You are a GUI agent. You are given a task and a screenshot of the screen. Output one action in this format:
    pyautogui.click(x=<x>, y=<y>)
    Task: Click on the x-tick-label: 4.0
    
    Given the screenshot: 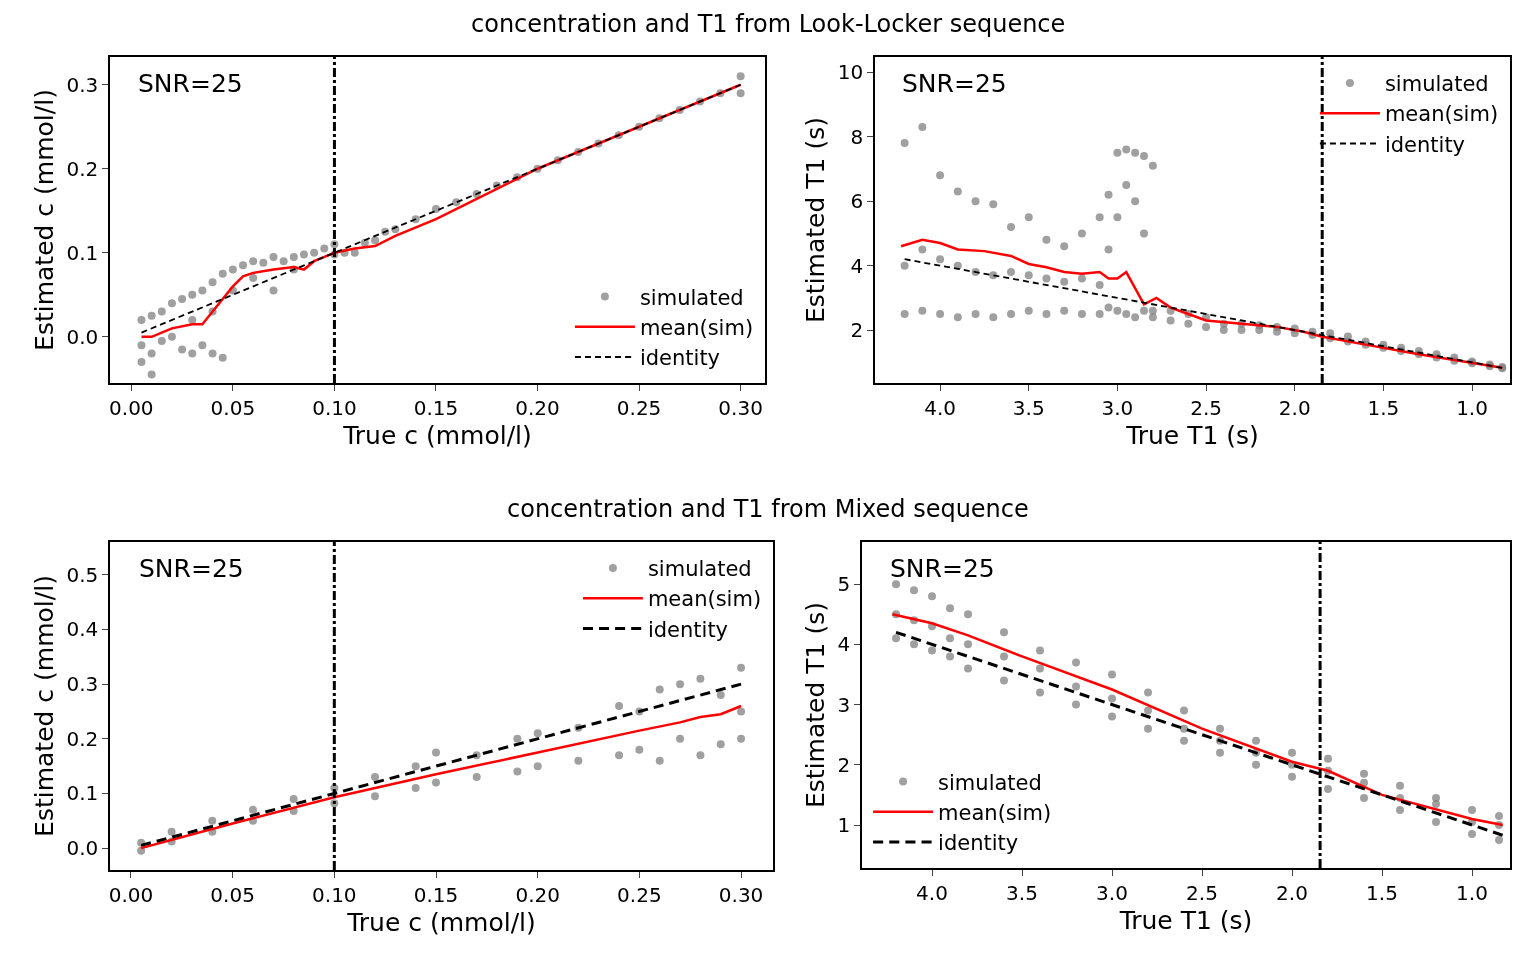 What is the action you would take?
    pyautogui.click(x=932, y=892)
    